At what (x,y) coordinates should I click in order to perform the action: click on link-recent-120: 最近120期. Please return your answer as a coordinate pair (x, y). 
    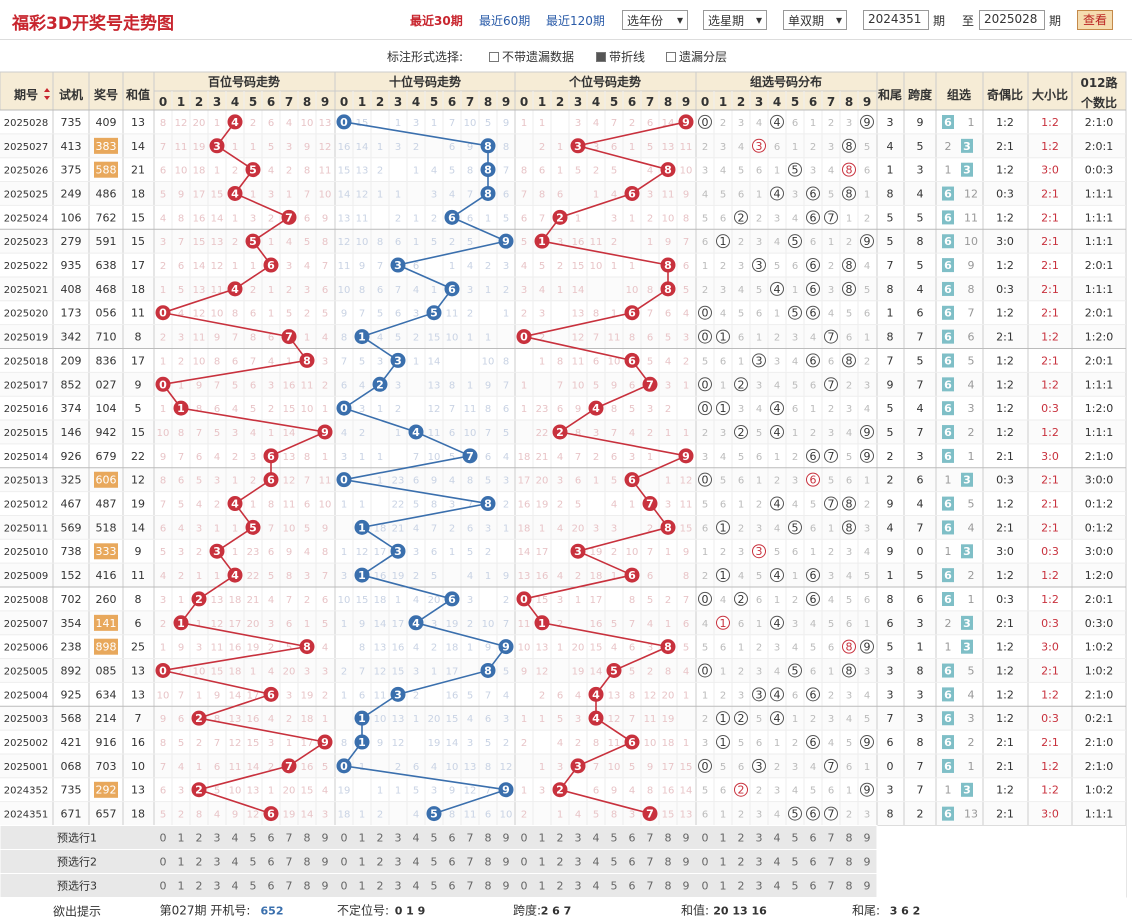
    Looking at the image, I should click on (575, 21).